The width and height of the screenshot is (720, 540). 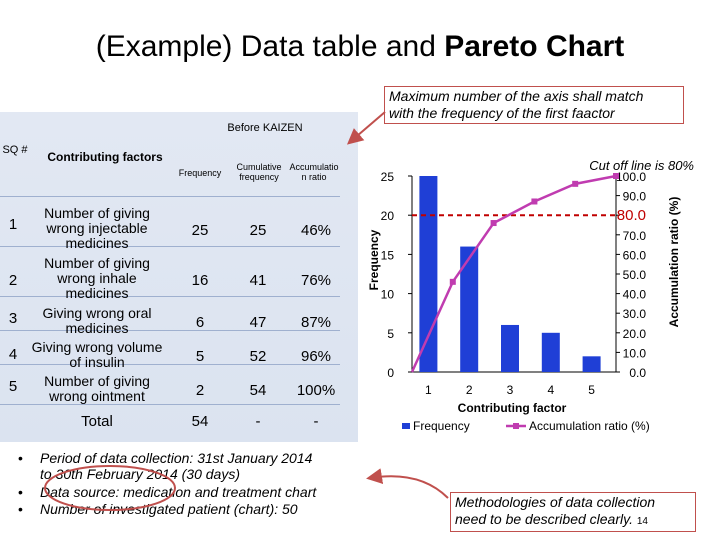 What do you see at coordinates (635, 197) in the screenshot?
I see `y2-tick-label: 90.0` at bounding box center [635, 197].